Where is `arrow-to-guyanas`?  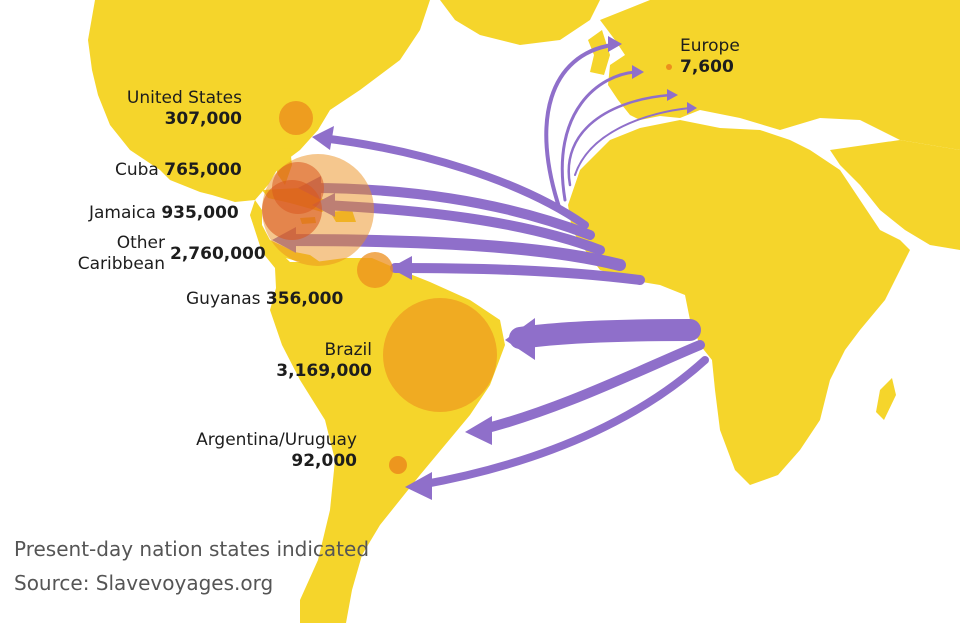
arrow-to-guyanas is located at coordinates (517, 274).